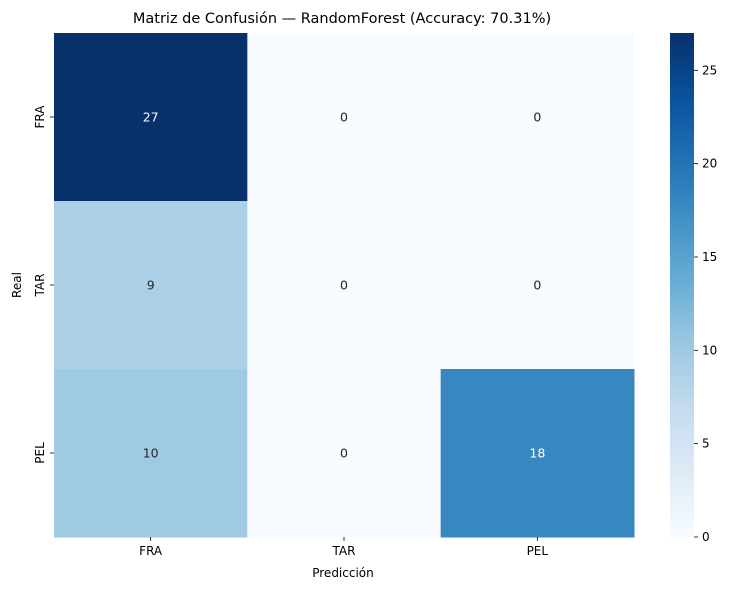  Describe the element at coordinates (17, 285) in the screenshot. I see `y-axis-label: Real` at that location.